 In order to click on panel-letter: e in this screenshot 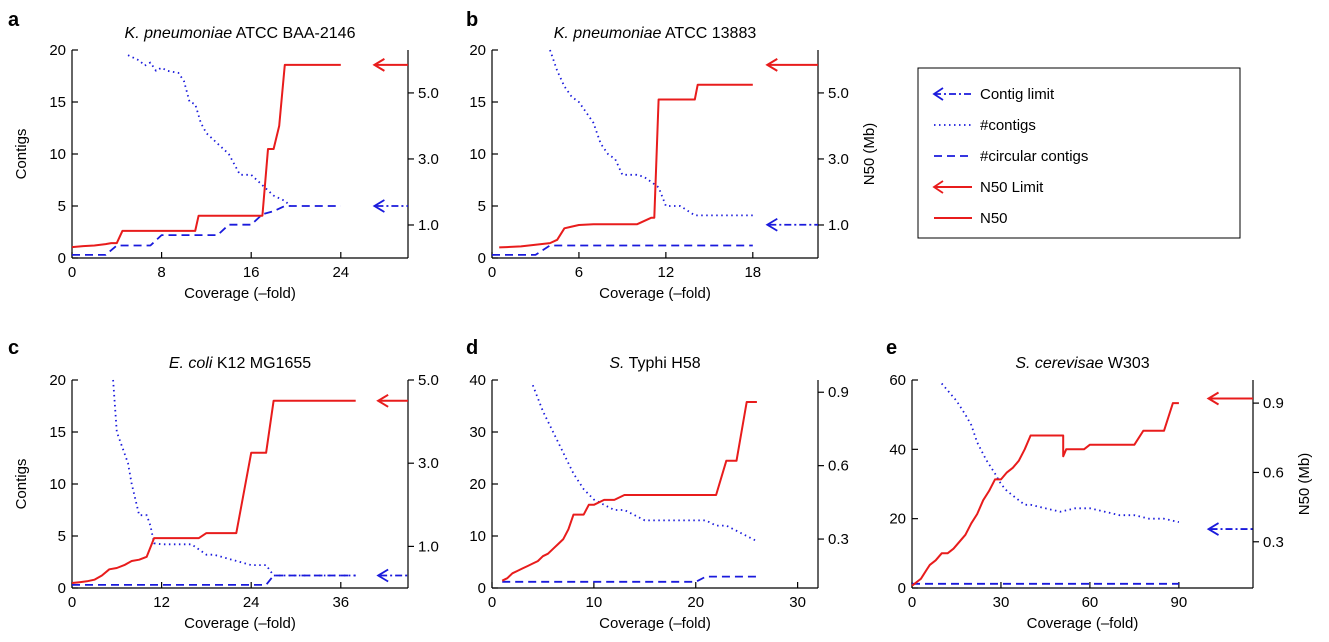, I will do `click(891, 348)`.